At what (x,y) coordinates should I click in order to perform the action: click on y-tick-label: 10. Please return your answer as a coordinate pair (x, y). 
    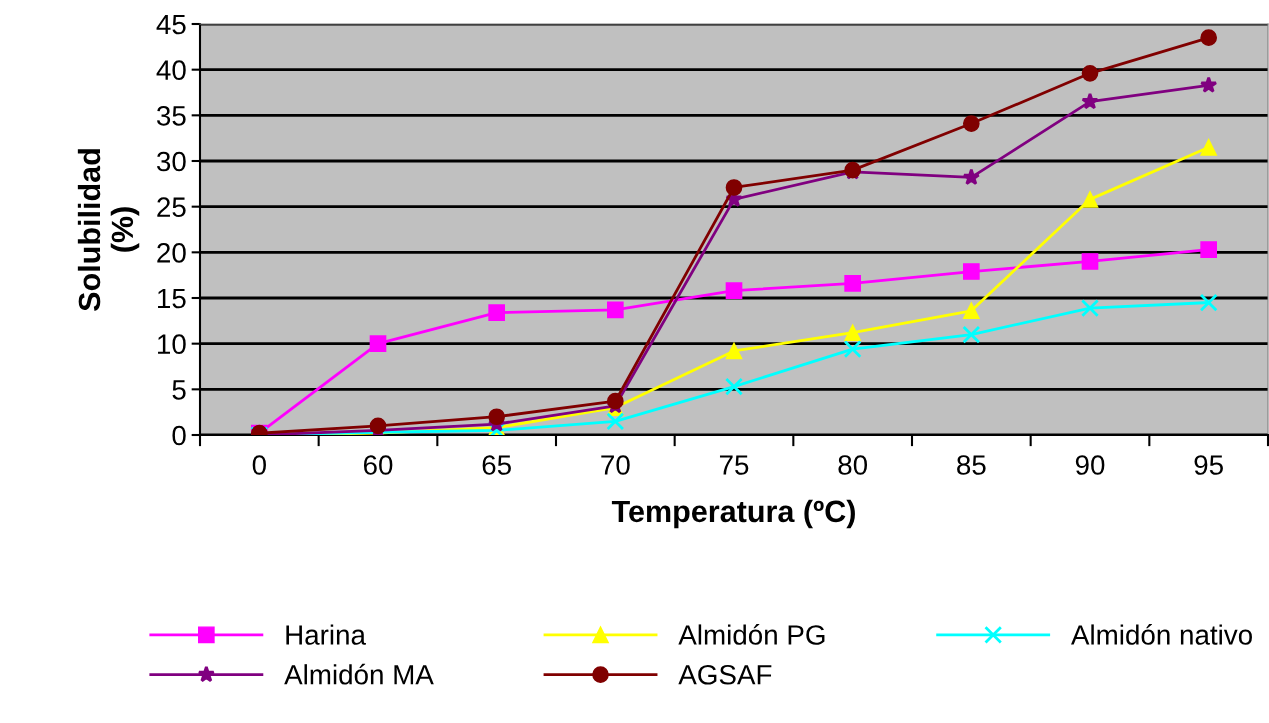
    Looking at the image, I should click on (172, 344).